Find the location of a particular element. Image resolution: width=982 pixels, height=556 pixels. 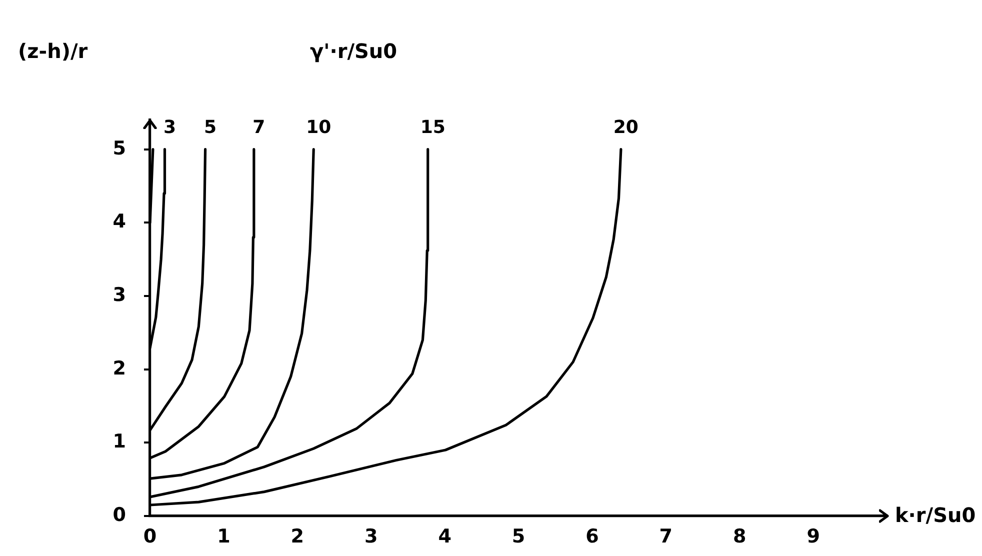

y-axis-title: (z-h)/r is located at coordinates (53, 51).